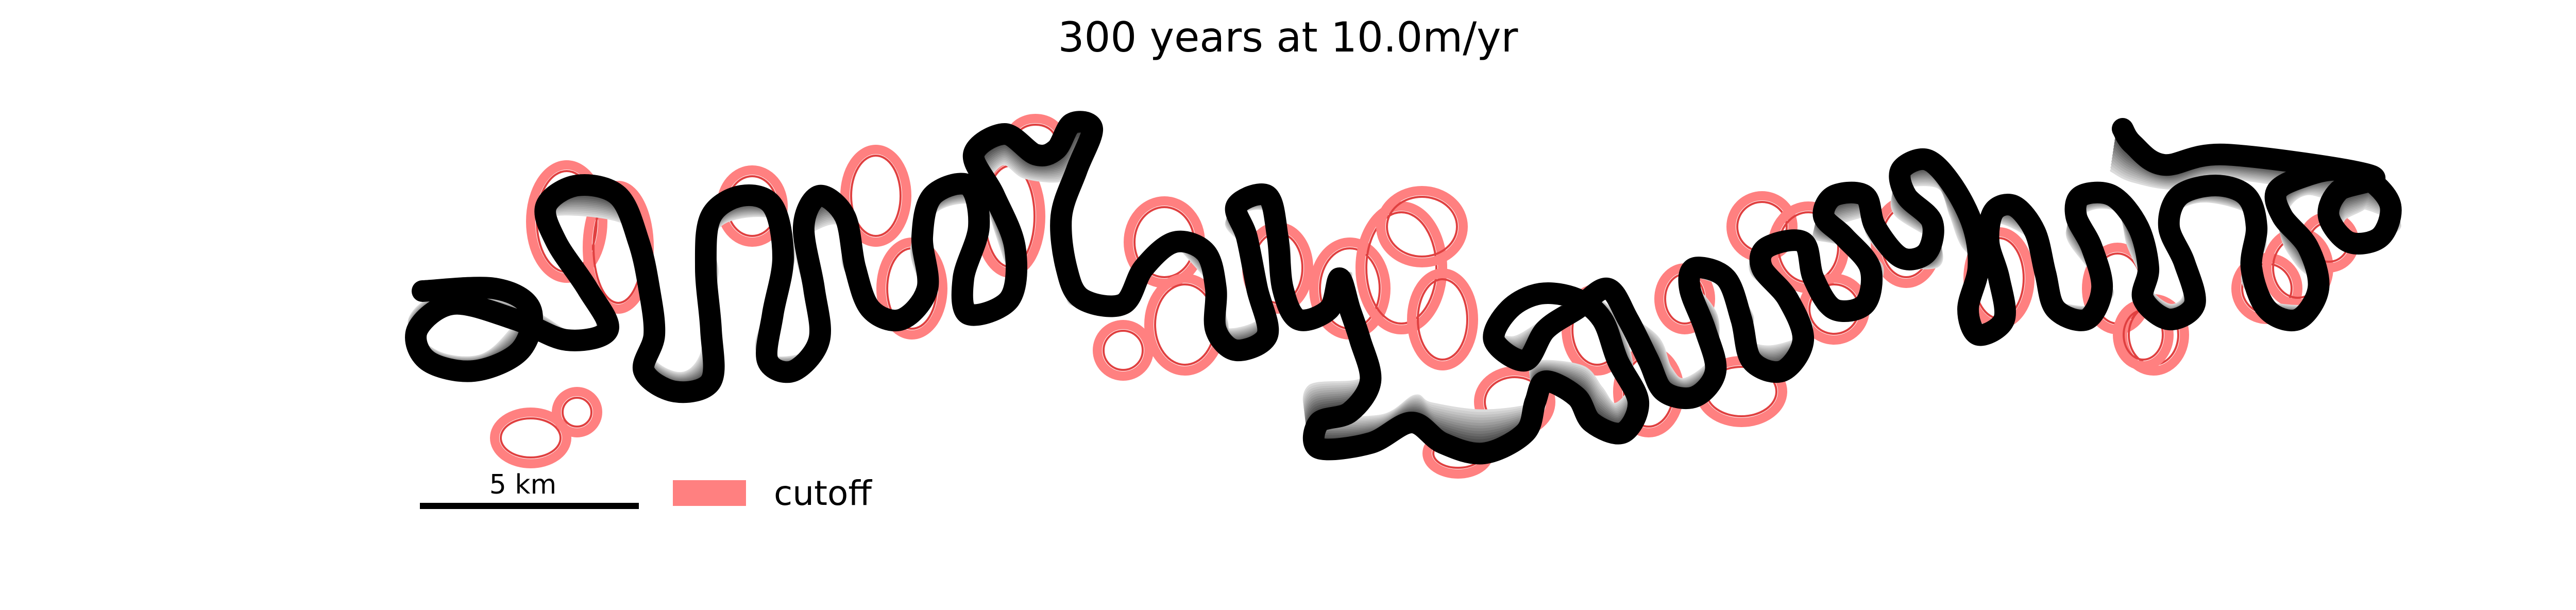 The width and height of the screenshot is (2576, 610). I want to click on scale-bar: 5 km, so click(529, 489).